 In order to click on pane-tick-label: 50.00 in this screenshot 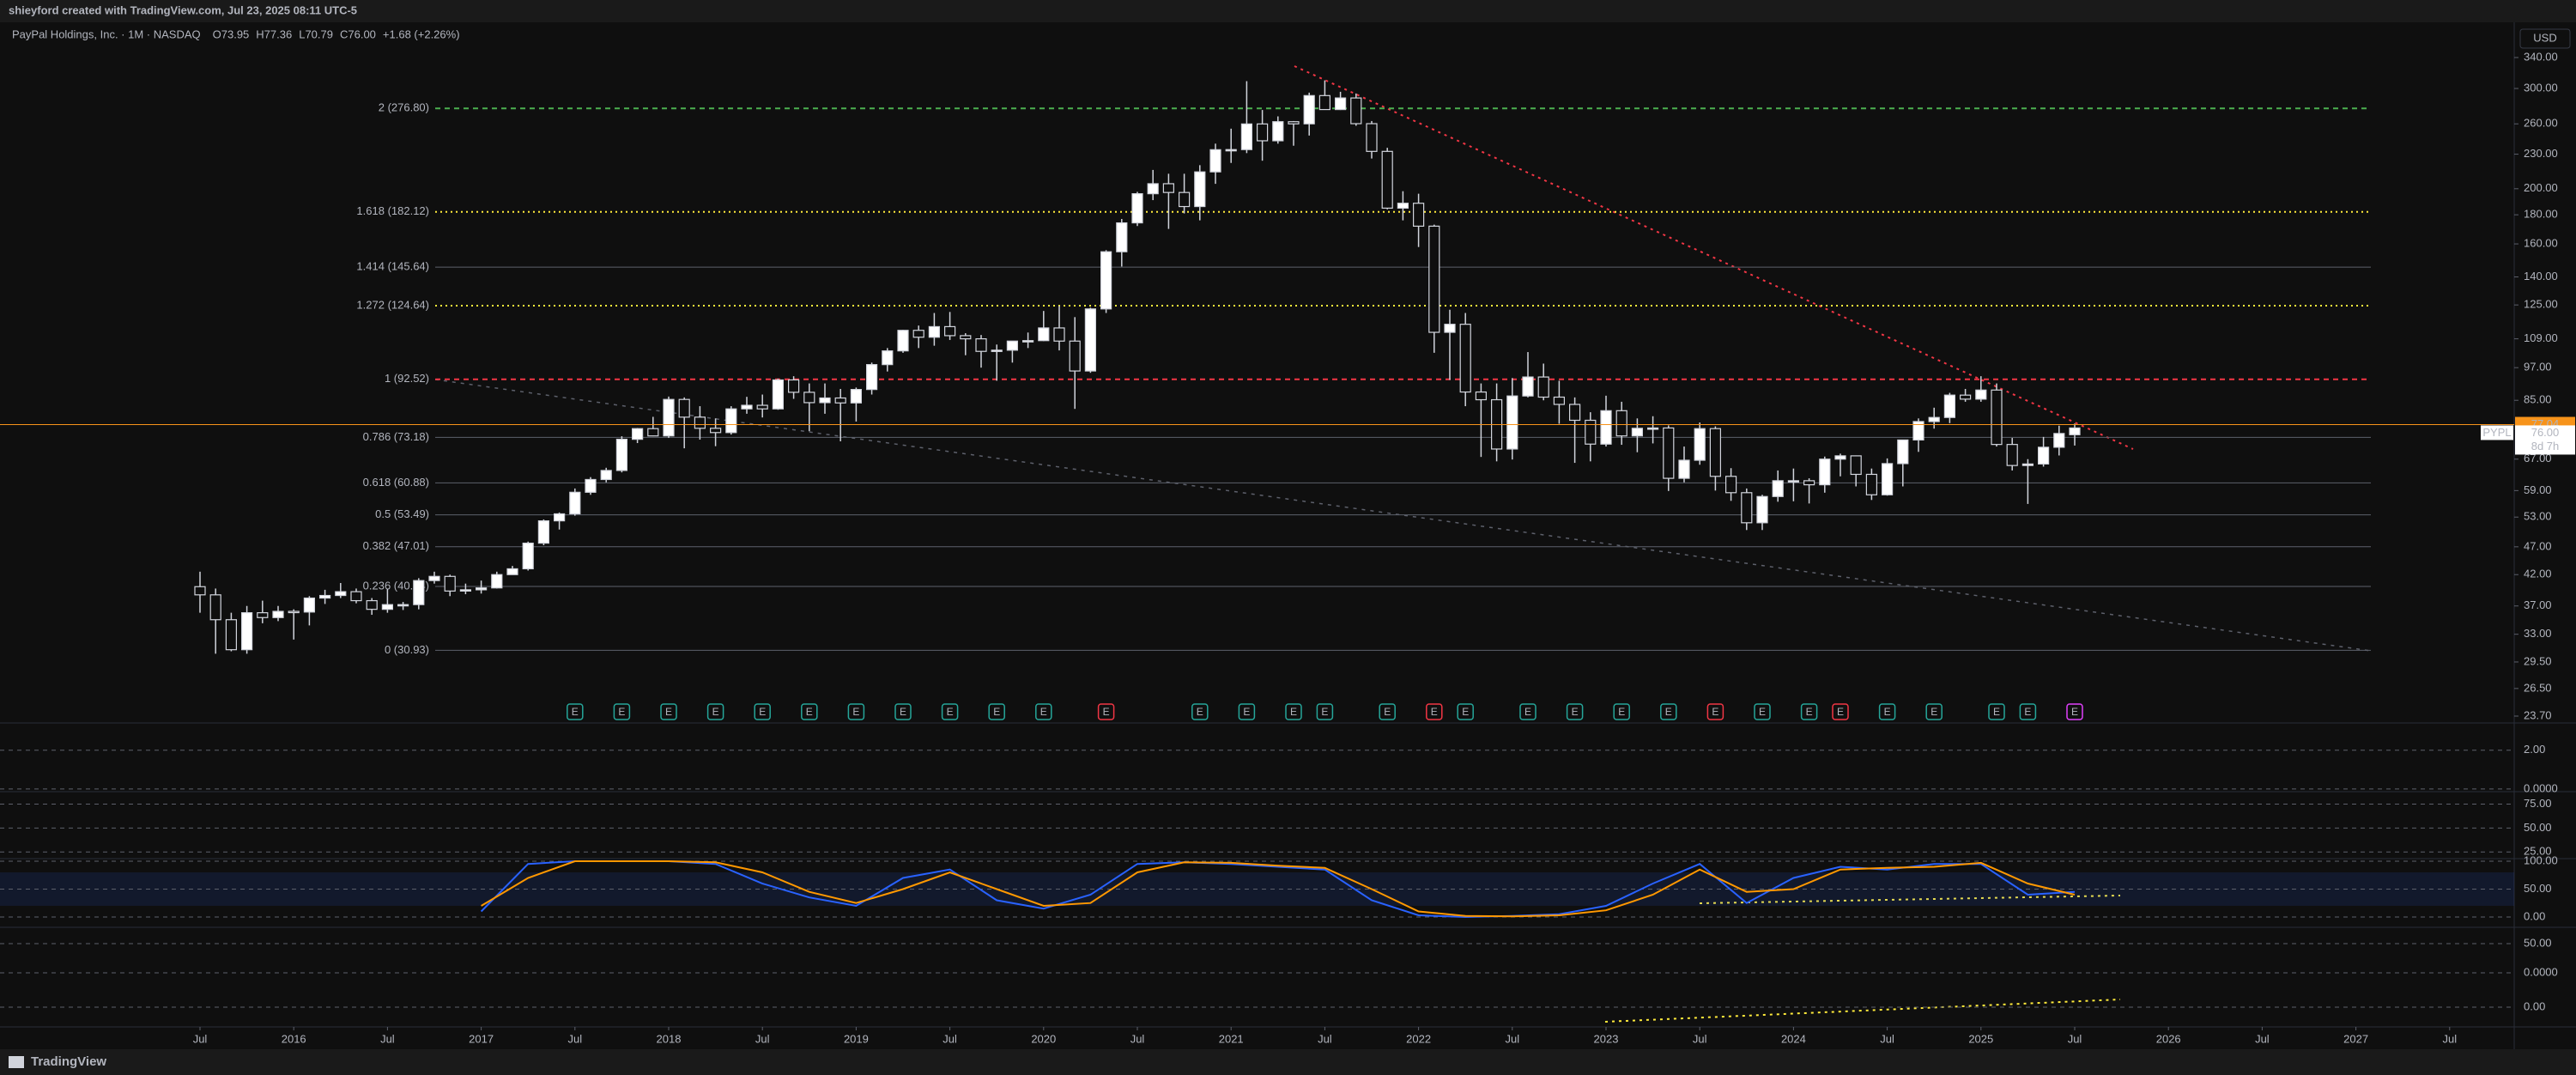, I will do `click(2538, 942)`.